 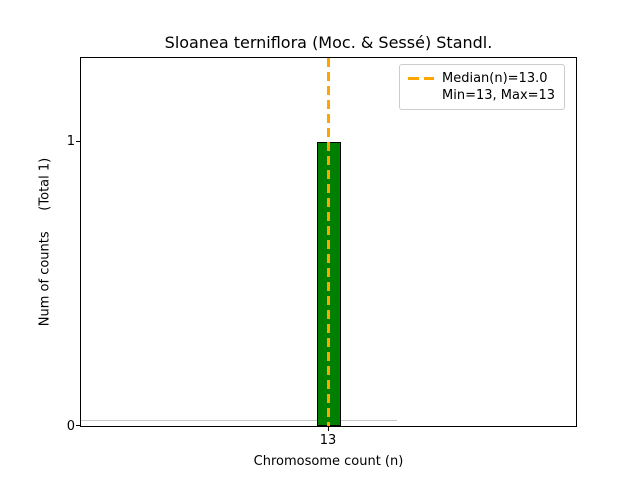 What do you see at coordinates (328, 440) in the screenshot?
I see `xtick-label-13: 13` at bounding box center [328, 440].